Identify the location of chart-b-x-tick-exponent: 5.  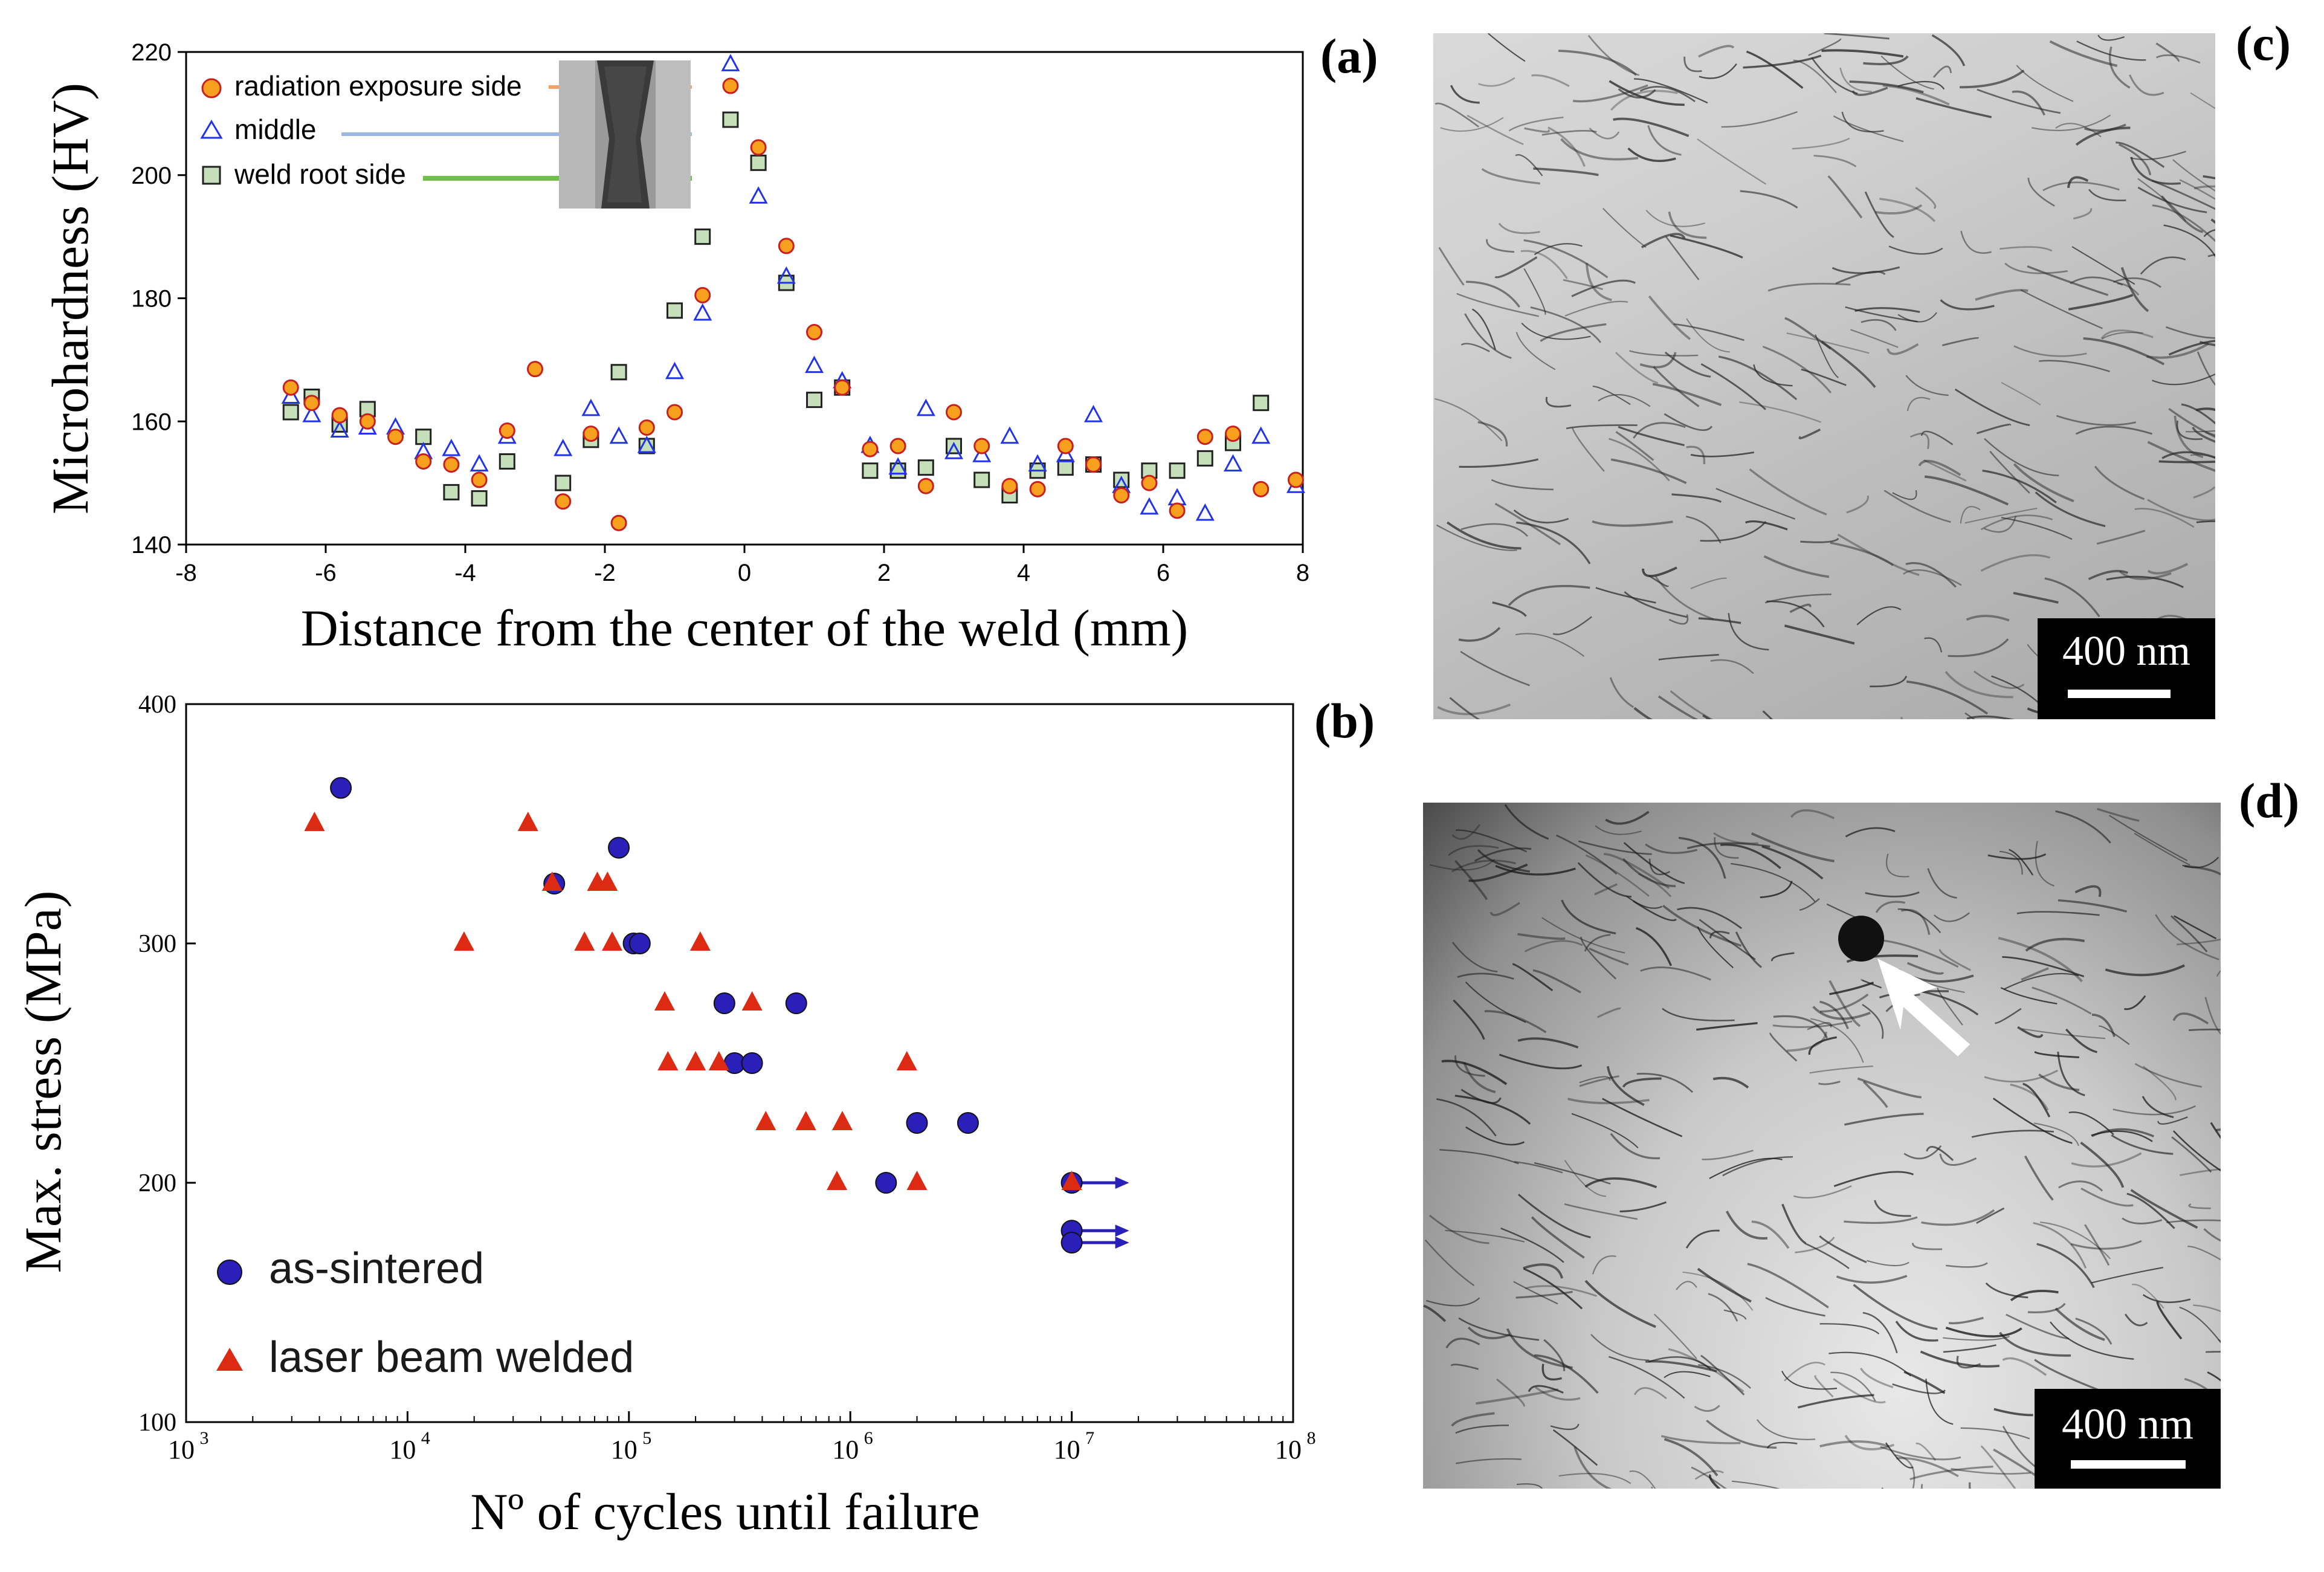
(647, 1438).